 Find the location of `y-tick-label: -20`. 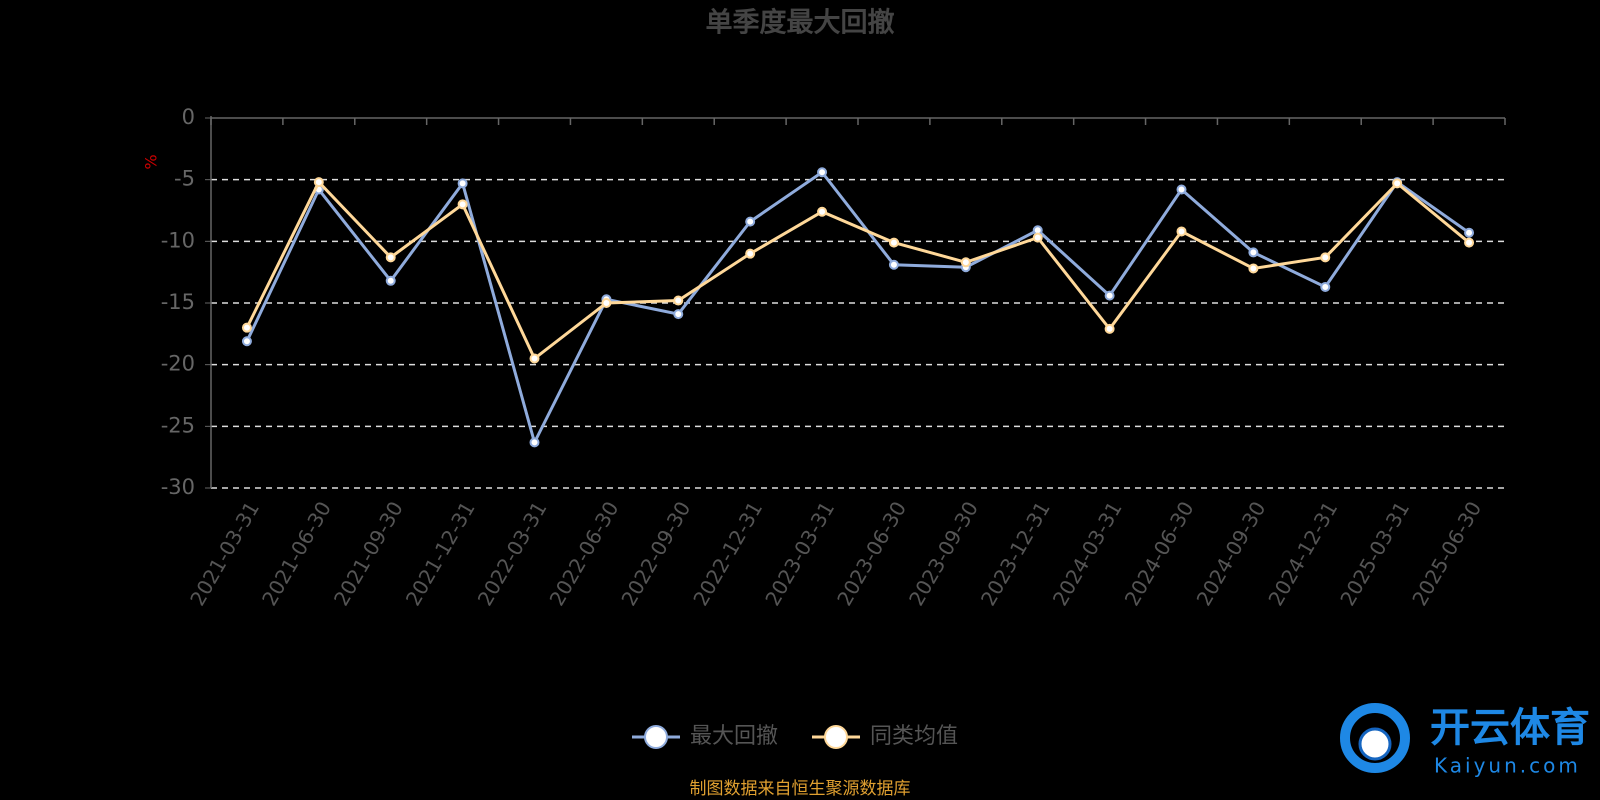

y-tick-label: -20 is located at coordinates (178, 364).